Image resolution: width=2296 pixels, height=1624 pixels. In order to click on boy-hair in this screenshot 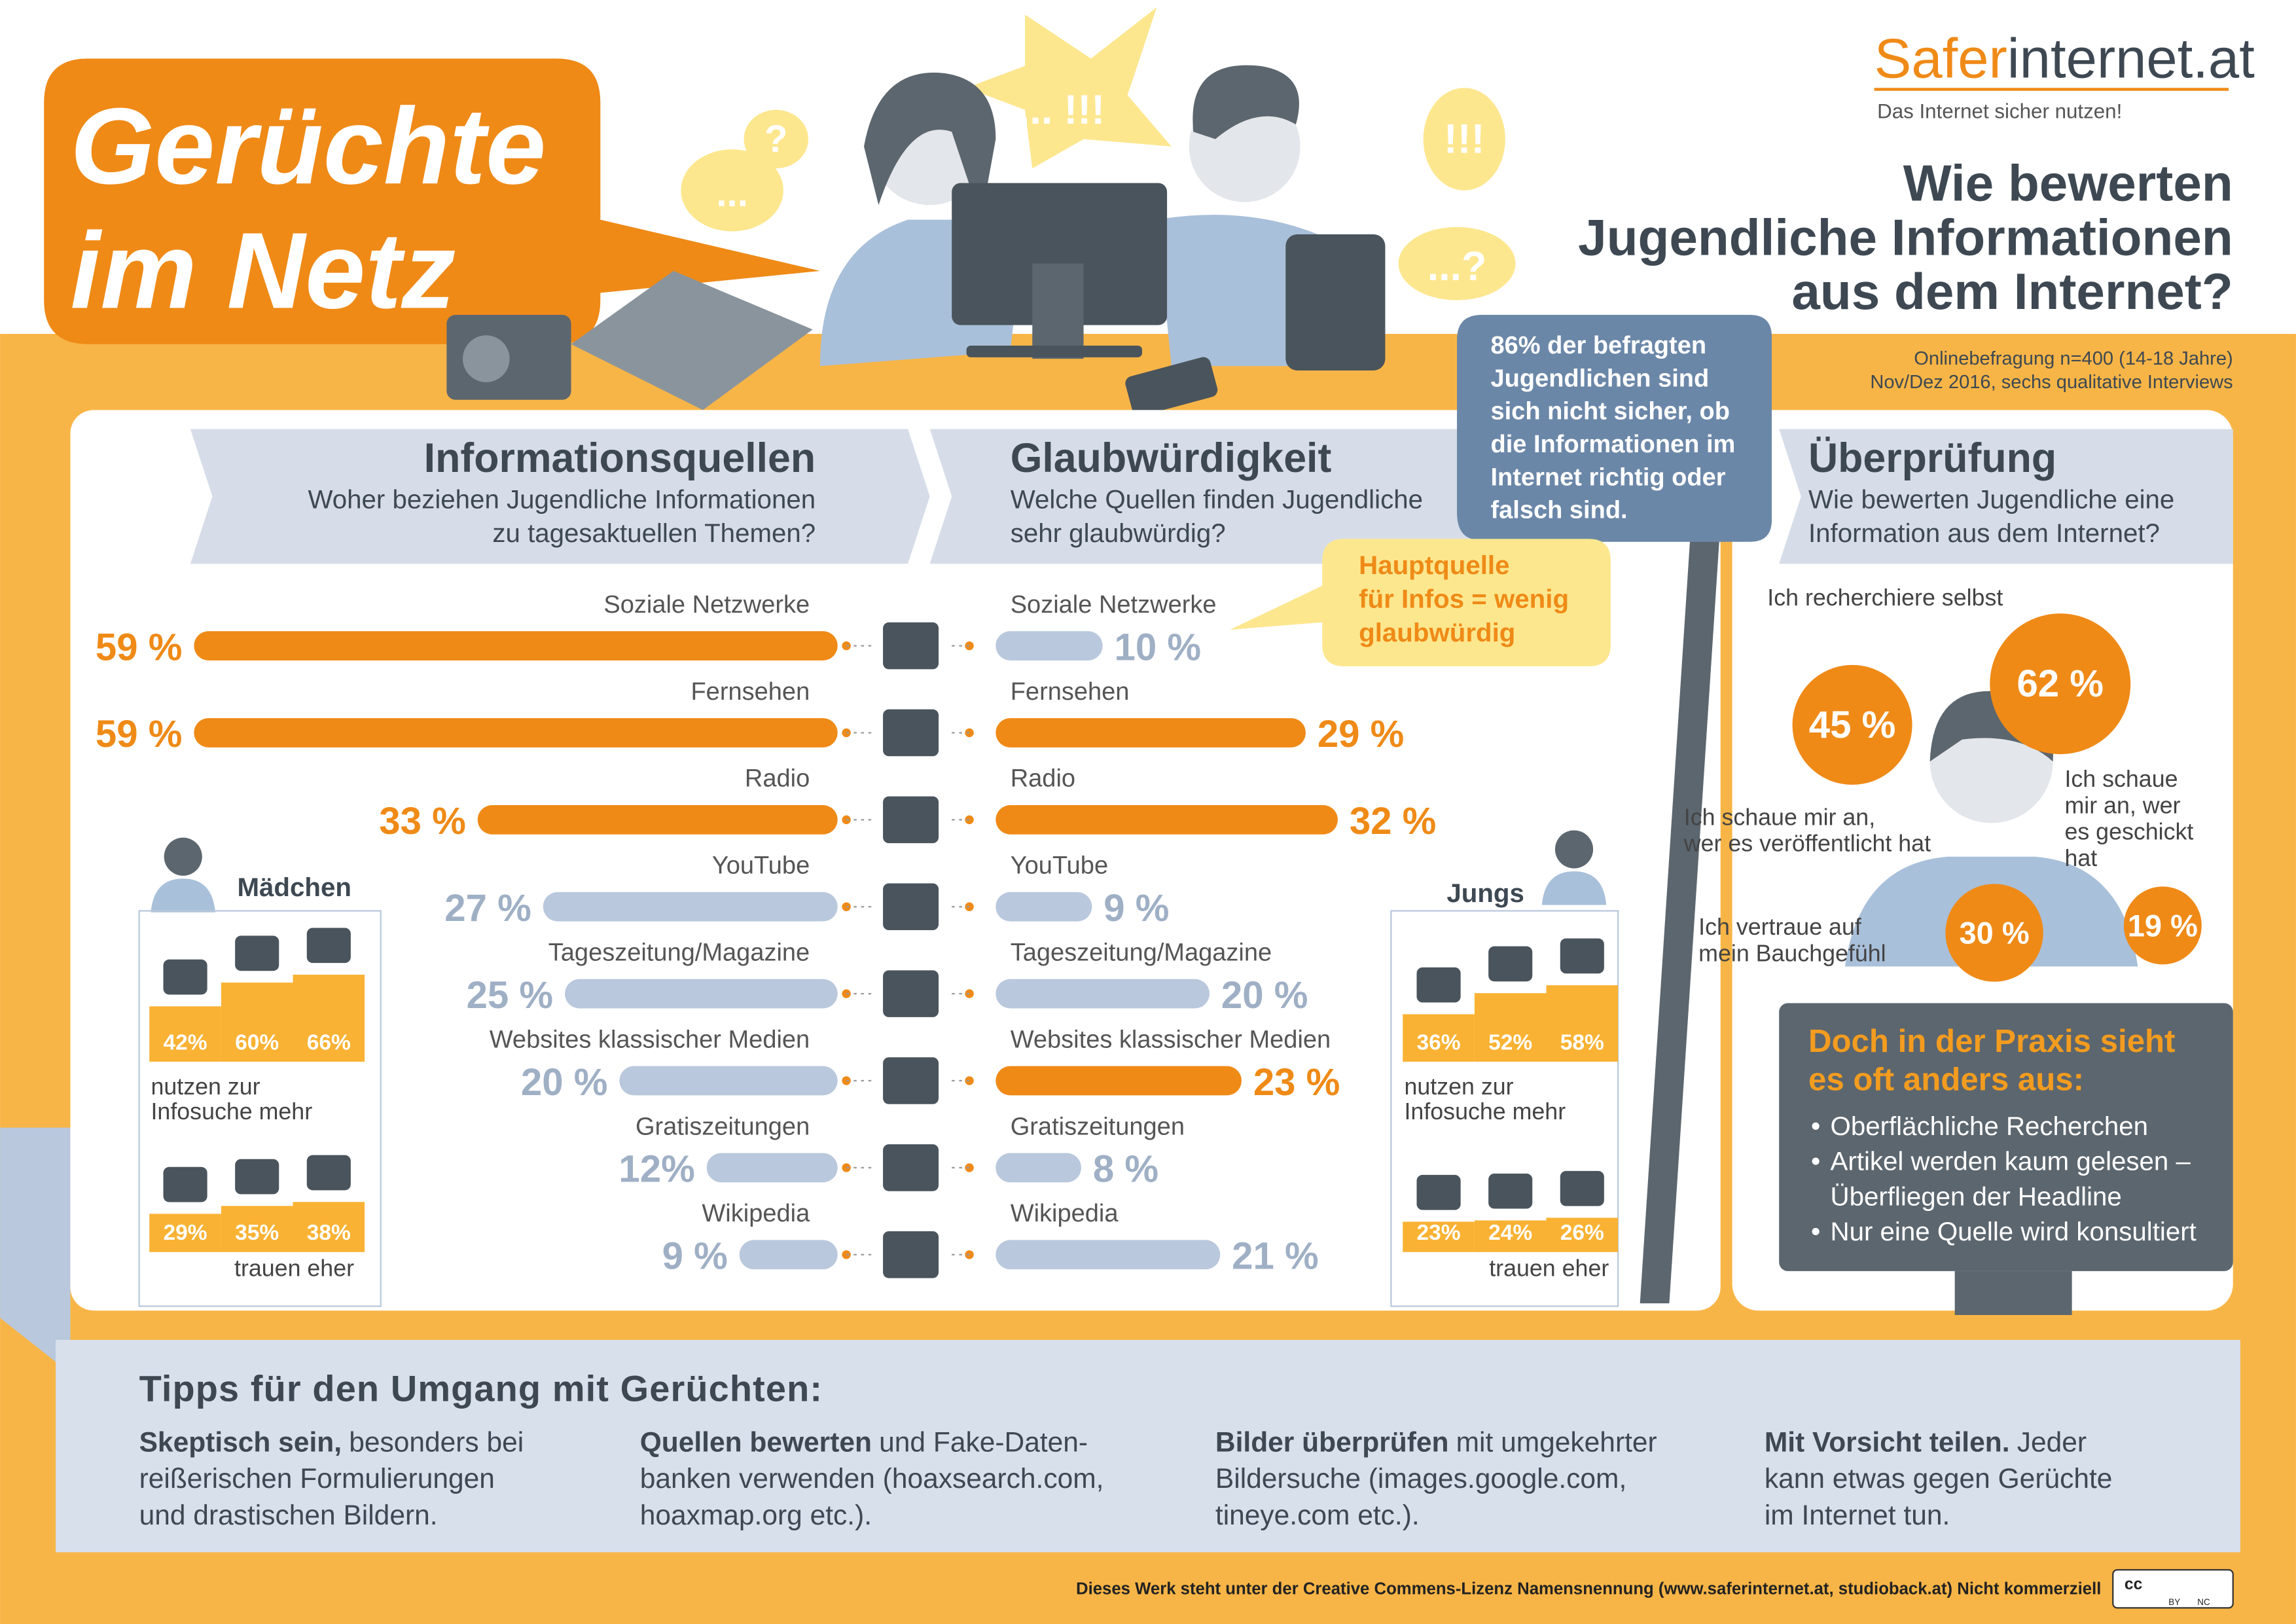, I will do `click(1246, 102)`.